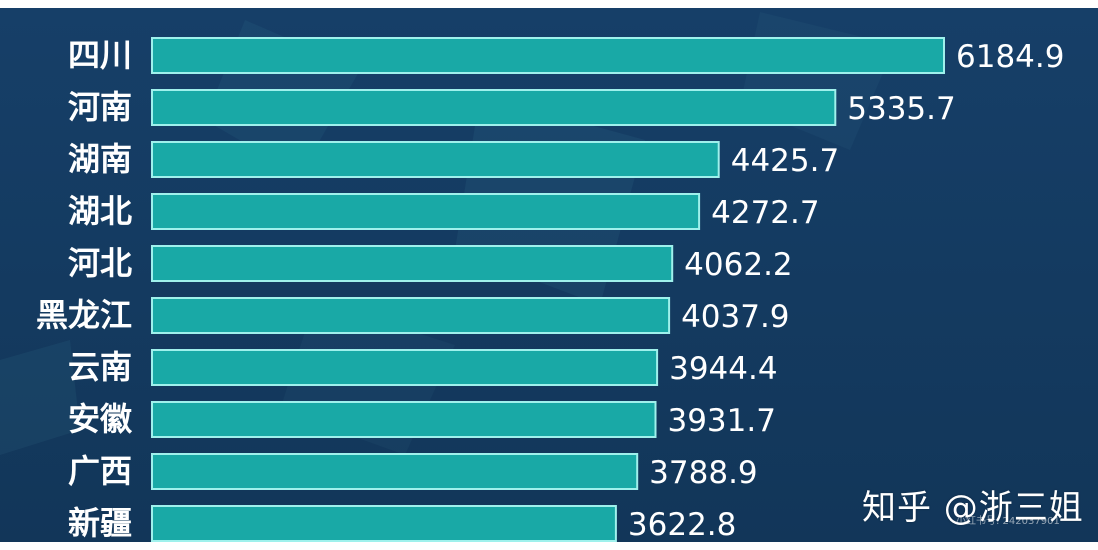 This screenshot has width=1098, height=550. I want to click on value-label: 6184.9, so click(1010, 57).